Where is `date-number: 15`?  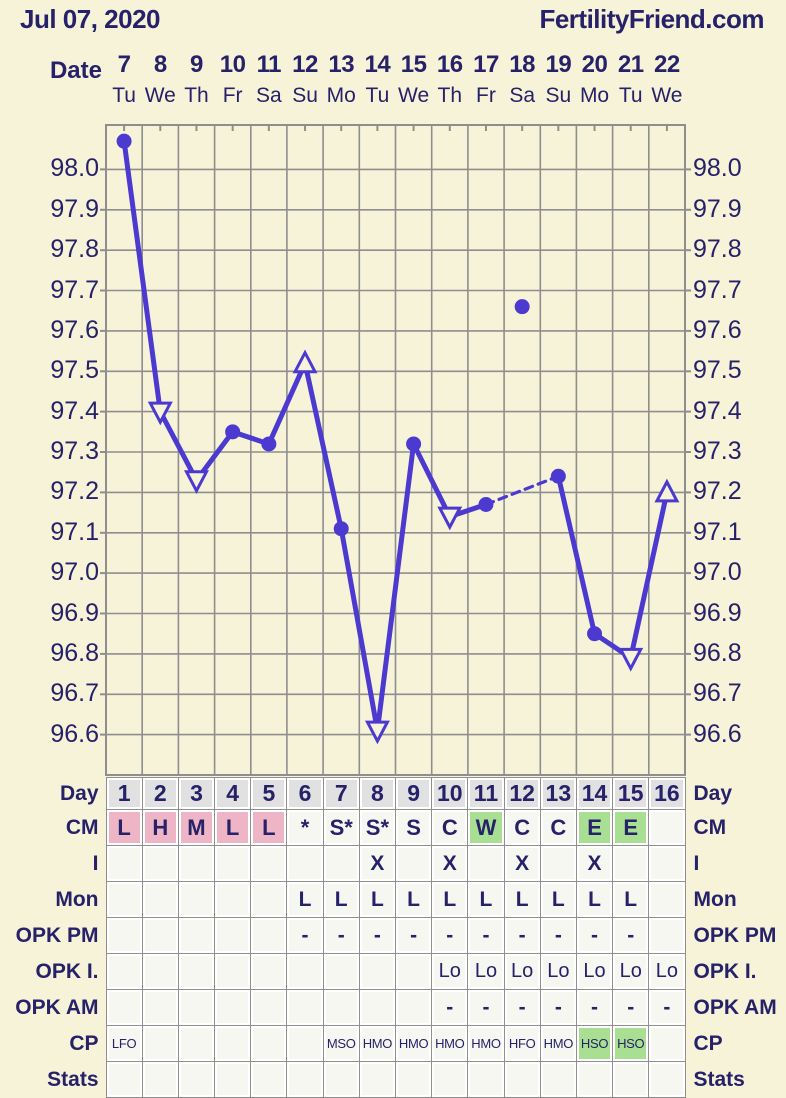
date-number: 15 is located at coordinates (413, 64).